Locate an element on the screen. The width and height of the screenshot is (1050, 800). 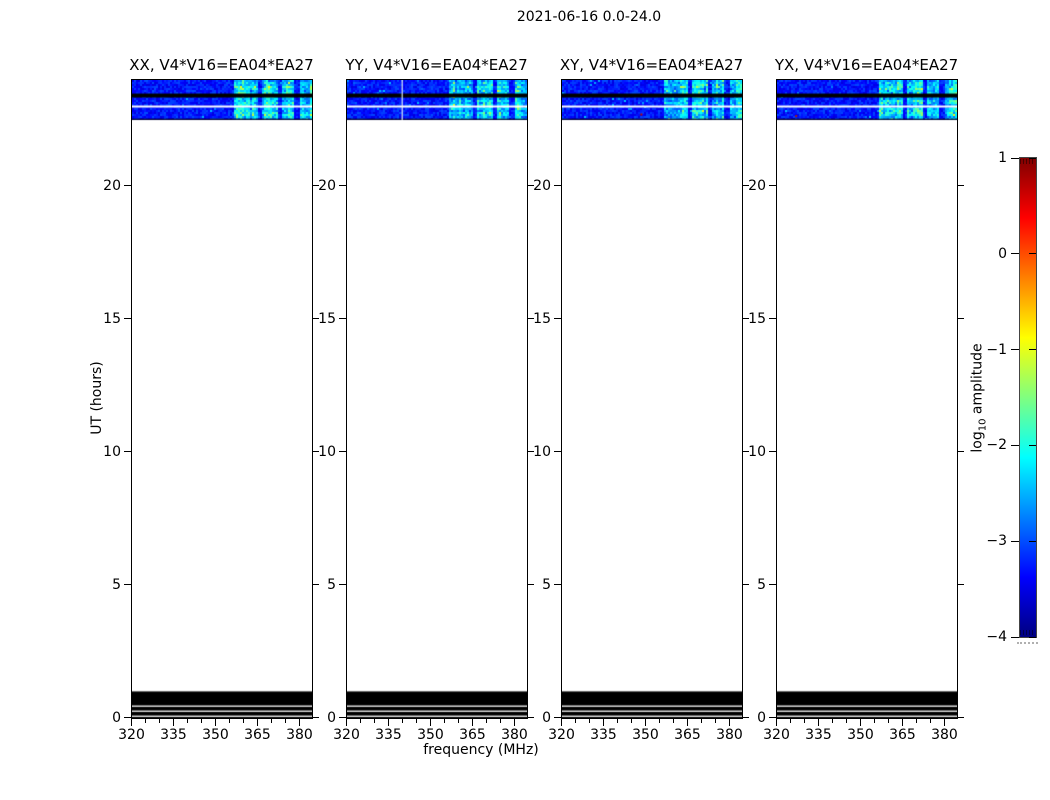
axes-xx is located at coordinates (221, 399).